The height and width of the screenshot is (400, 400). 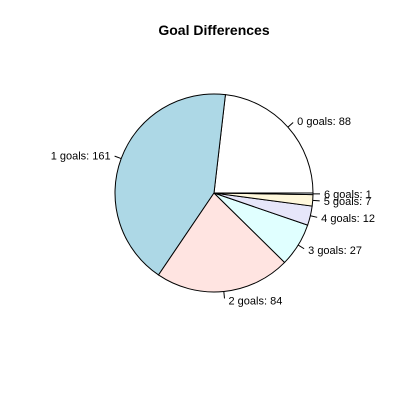 What do you see at coordinates (316, 200) in the screenshot?
I see `leader-line-5-goals` at bounding box center [316, 200].